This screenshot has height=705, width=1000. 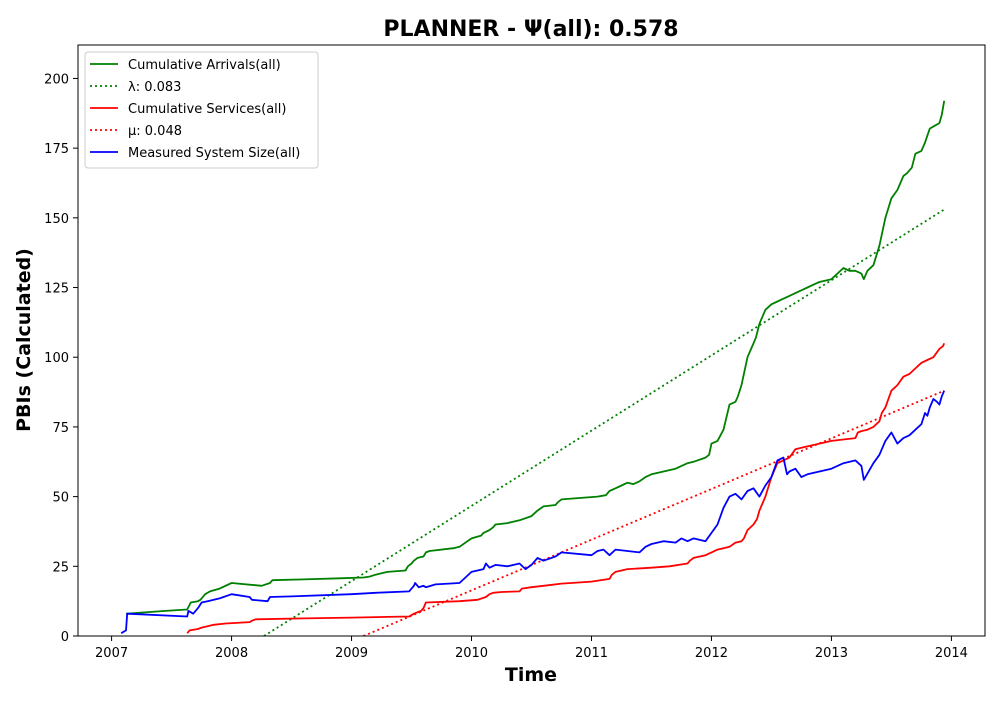 What do you see at coordinates (111, 653) in the screenshot?
I see `x-tick-label: 2007` at bounding box center [111, 653].